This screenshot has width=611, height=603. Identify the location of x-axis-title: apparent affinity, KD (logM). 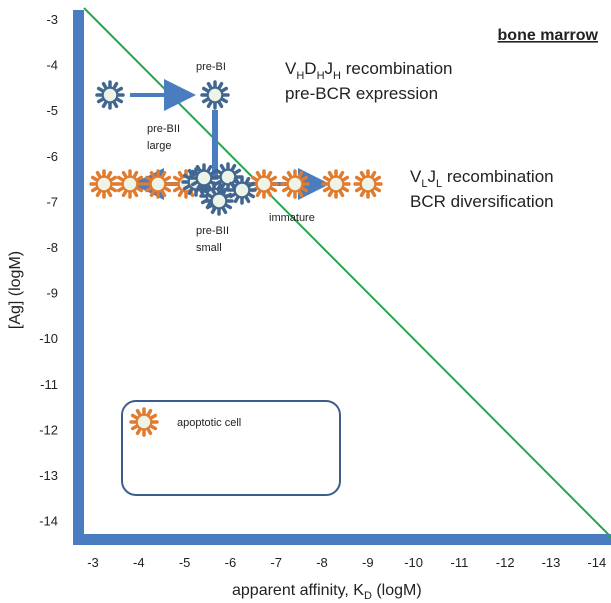
(327, 592).